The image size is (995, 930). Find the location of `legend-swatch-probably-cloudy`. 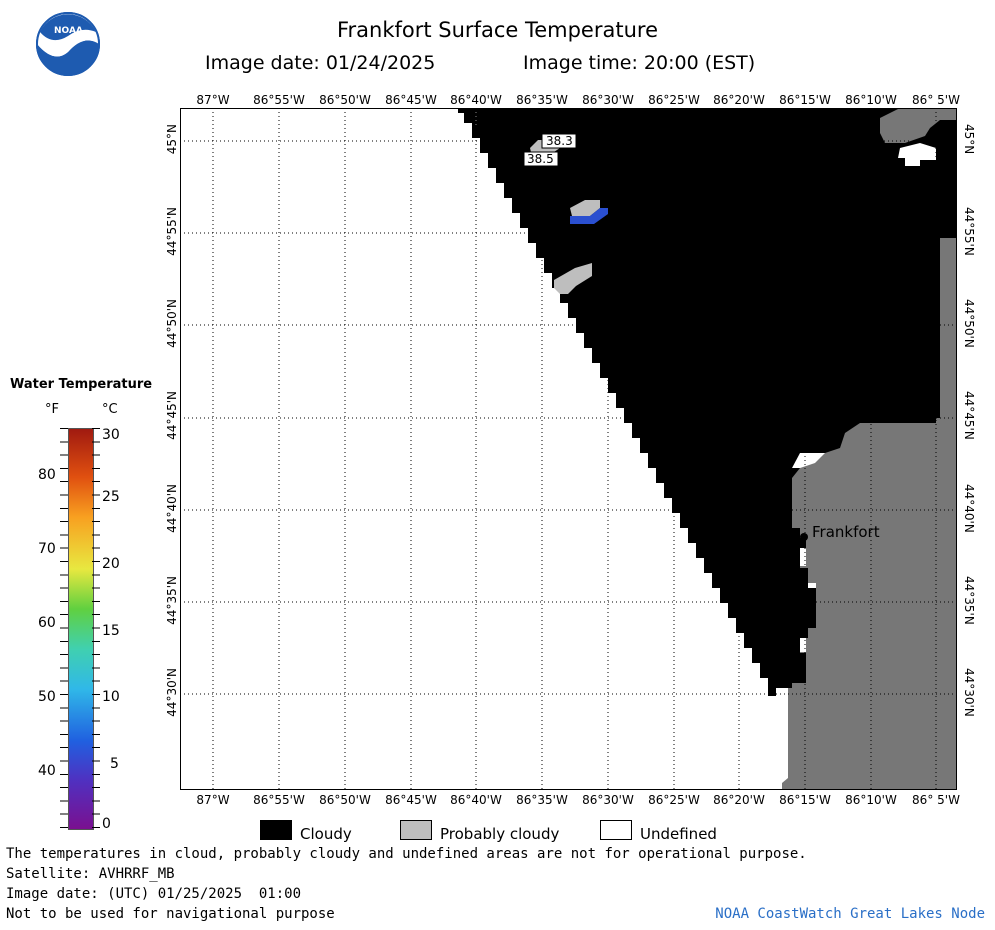

legend-swatch-probably-cloudy is located at coordinates (416, 830).